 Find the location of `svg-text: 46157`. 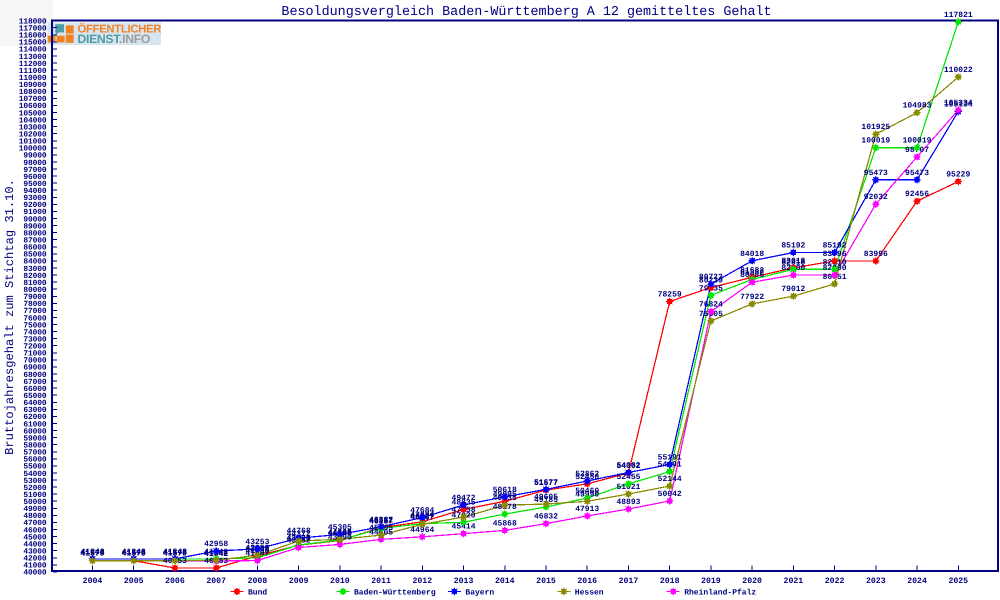

svg-text: 46157 is located at coordinates (381, 521).